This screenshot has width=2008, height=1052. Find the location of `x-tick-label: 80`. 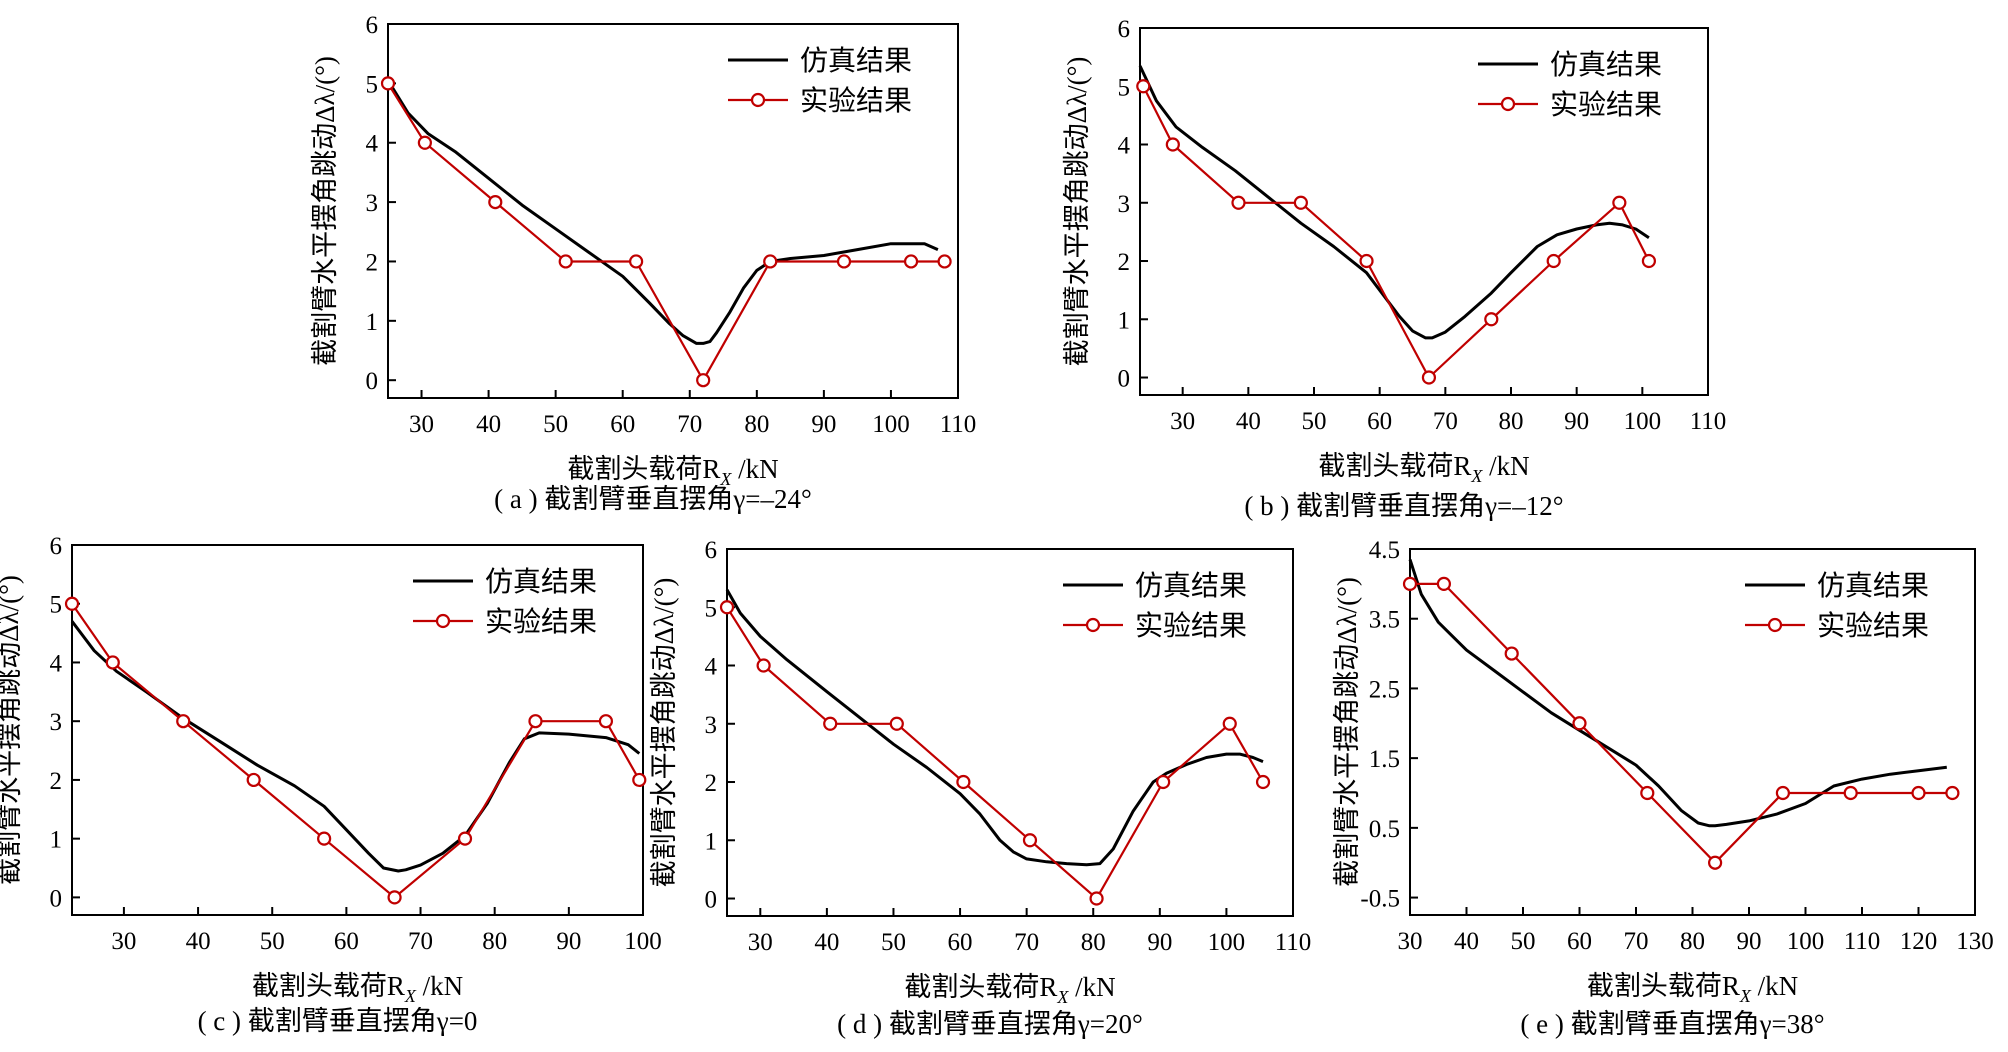

x-tick-label: 80 is located at coordinates (1511, 421).